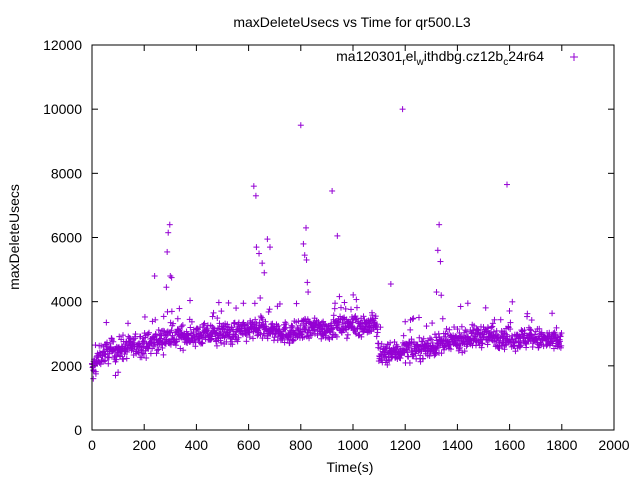 This screenshot has width=640, height=480. Describe the element at coordinates (440, 58) in the screenshot. I see `legend-label: ma120301relwithdbg.cz12bc24r64` at that location.